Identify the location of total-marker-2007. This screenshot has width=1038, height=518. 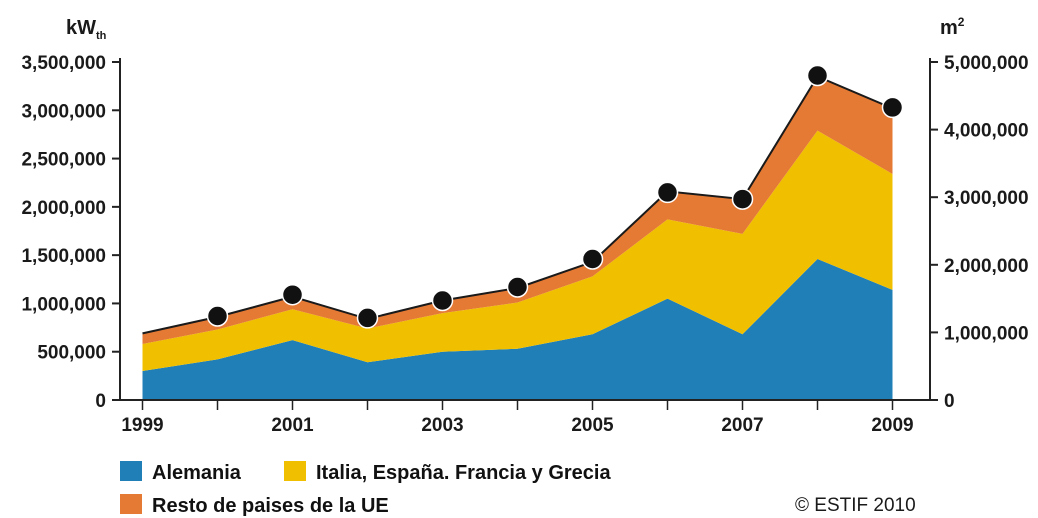
(742, 199).